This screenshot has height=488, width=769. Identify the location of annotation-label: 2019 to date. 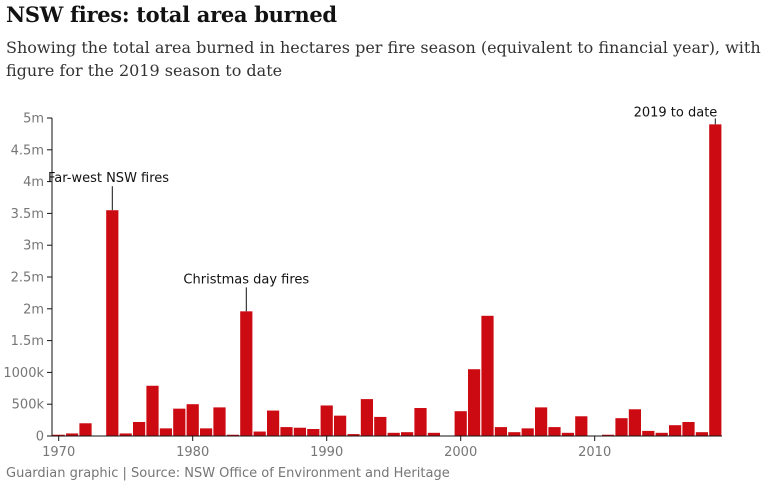
(676, 112).